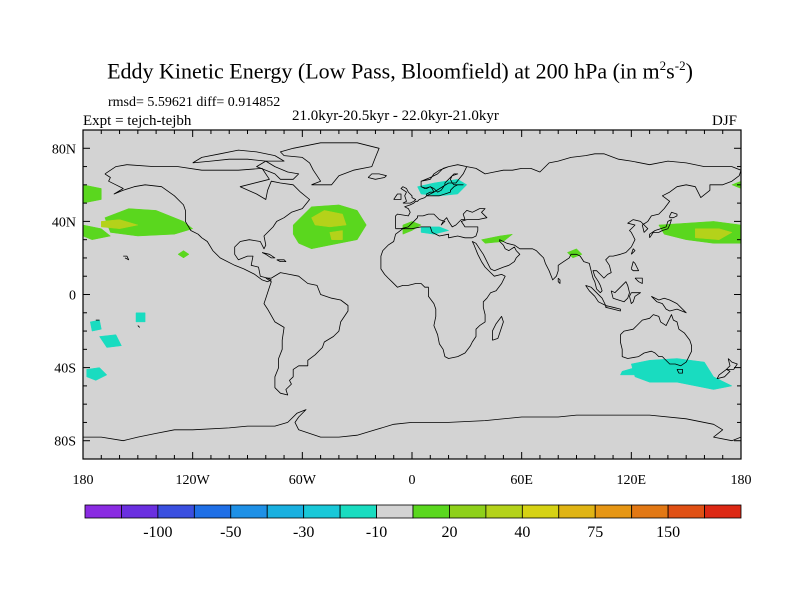  Describe the element at coordinates (64, 222) in the screenshot. I see `lat-label: 40N` at that location.